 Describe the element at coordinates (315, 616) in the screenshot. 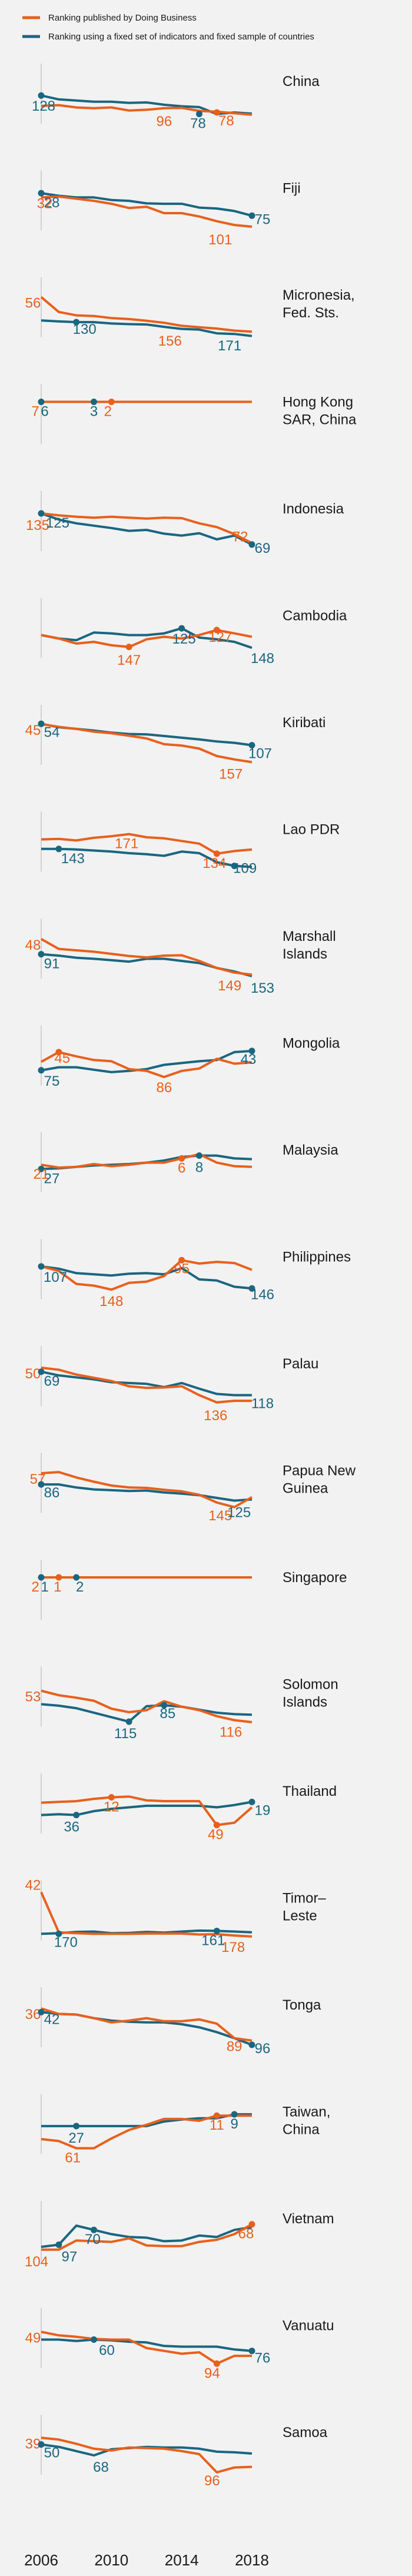

I see `panel-title: Cambodia` at that location.